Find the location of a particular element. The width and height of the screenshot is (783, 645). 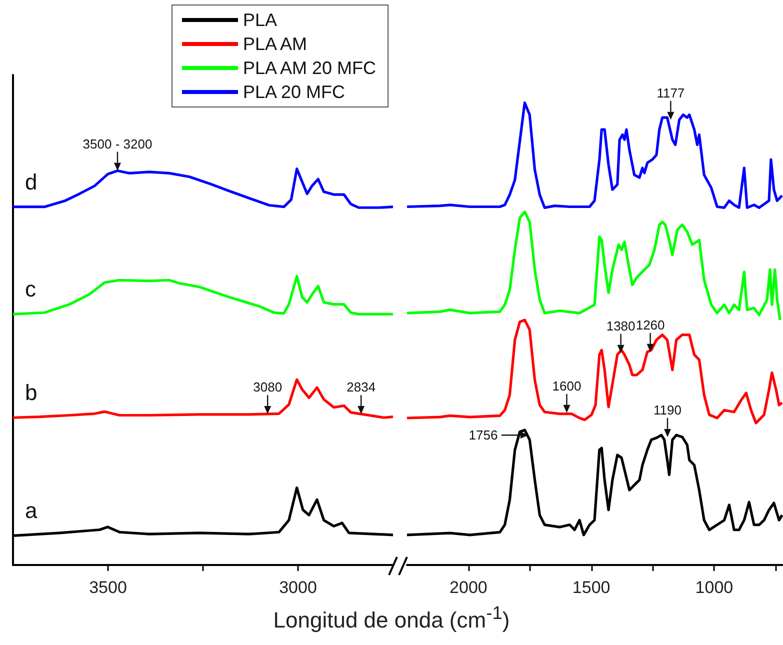

annotation: a is located at coordinates (31, 511).